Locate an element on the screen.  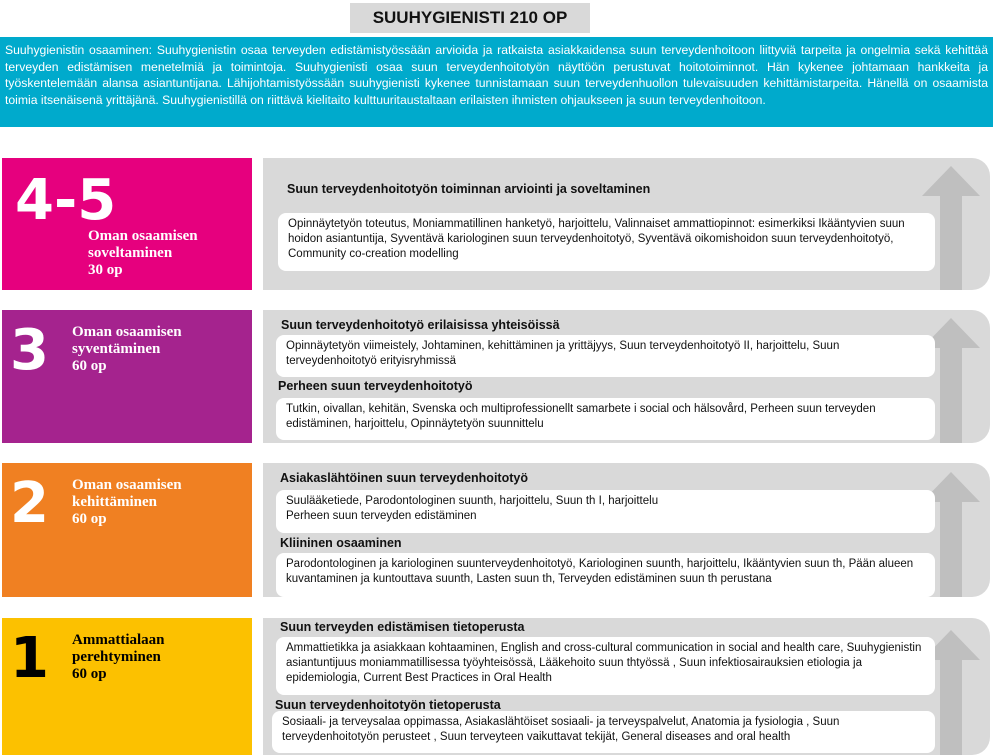
course-line: Perheen suun terveyden edistäminen is located at coordinates (381, 516).